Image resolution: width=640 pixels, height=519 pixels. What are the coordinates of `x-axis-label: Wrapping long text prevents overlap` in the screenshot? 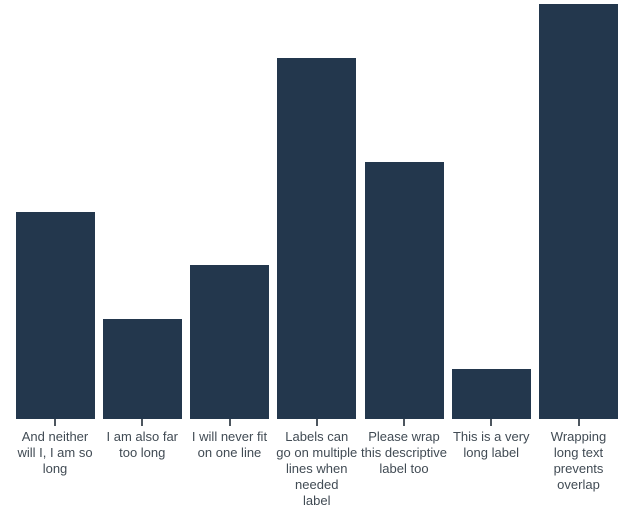 It's located at (578, 461).